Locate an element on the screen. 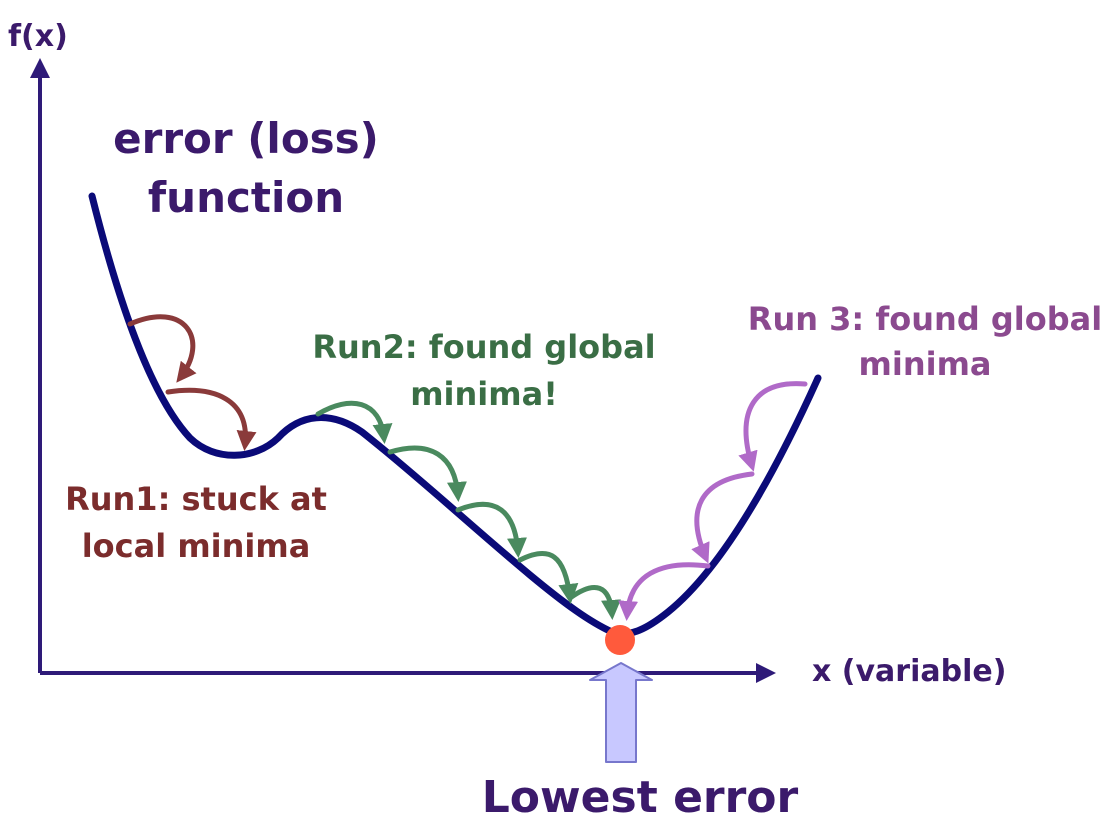 This screenshot has width=1120, height=827. run3-arrows is located at coordinates (713, 501).